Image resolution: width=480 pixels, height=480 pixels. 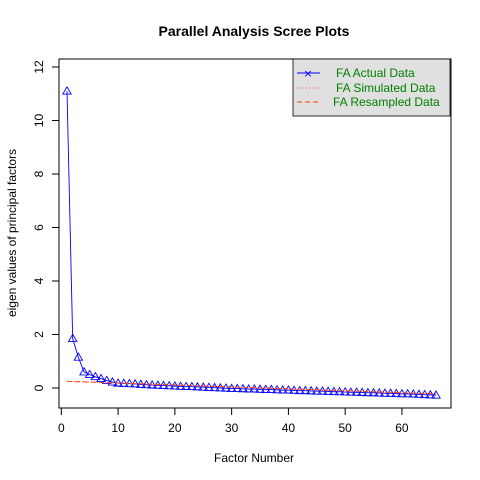 I want to click on y-tick-label: 4, so click(x=39, y=280).